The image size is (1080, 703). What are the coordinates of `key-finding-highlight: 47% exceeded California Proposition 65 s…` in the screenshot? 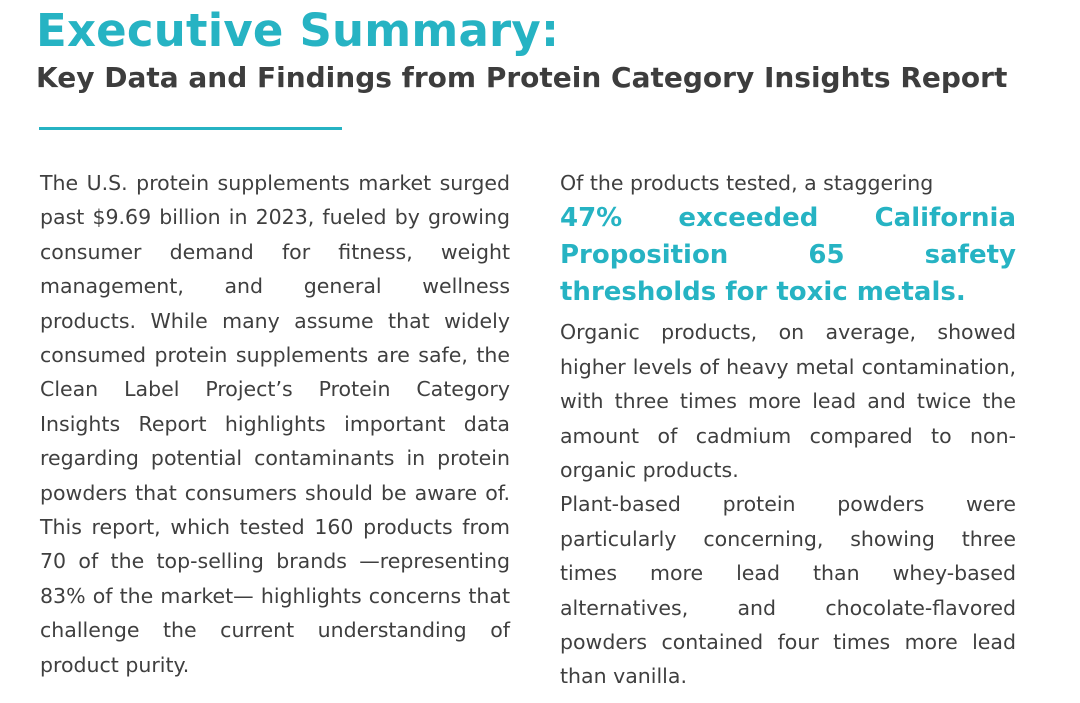 It's located at (788, 255).